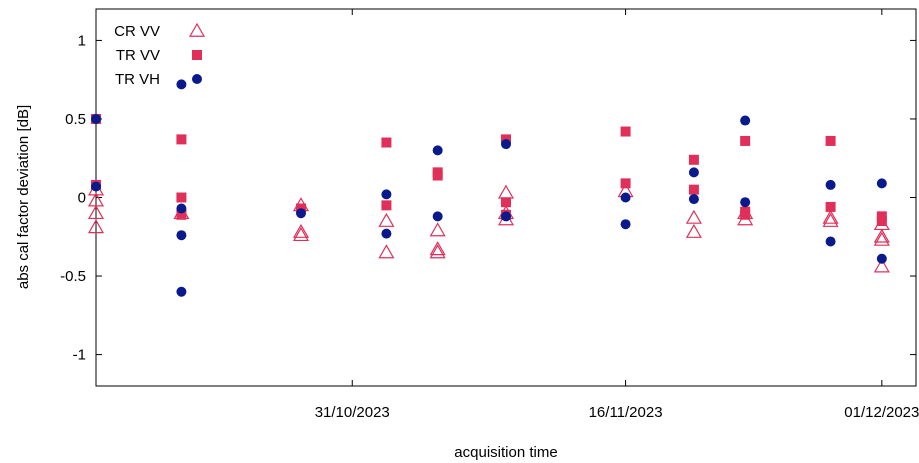 This screenshot has height=463, width=919. I want to click on legend: CR VV TR VV TR VH, so click(160, 55).